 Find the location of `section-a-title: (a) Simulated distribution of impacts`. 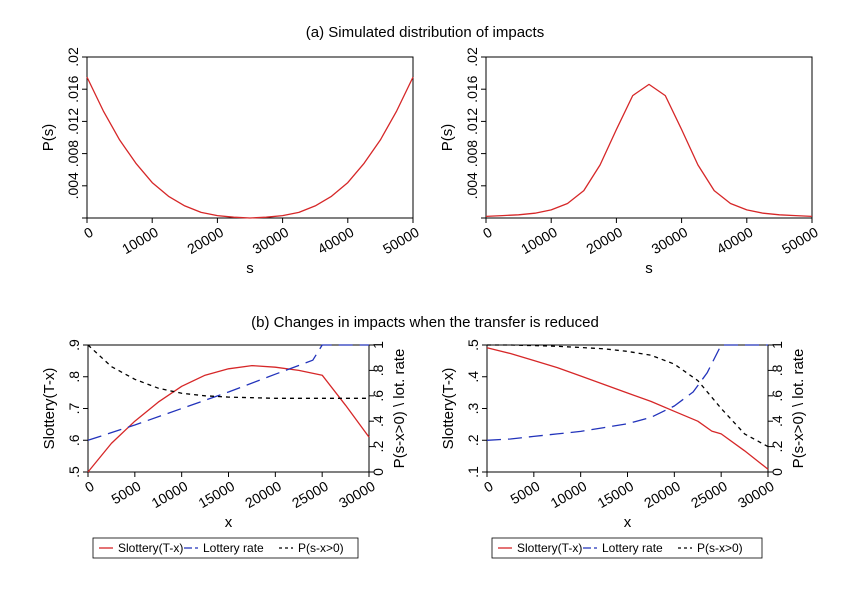

section-a-title: (a) Simulated distribution of impacts is located at coordinates (425, 32).